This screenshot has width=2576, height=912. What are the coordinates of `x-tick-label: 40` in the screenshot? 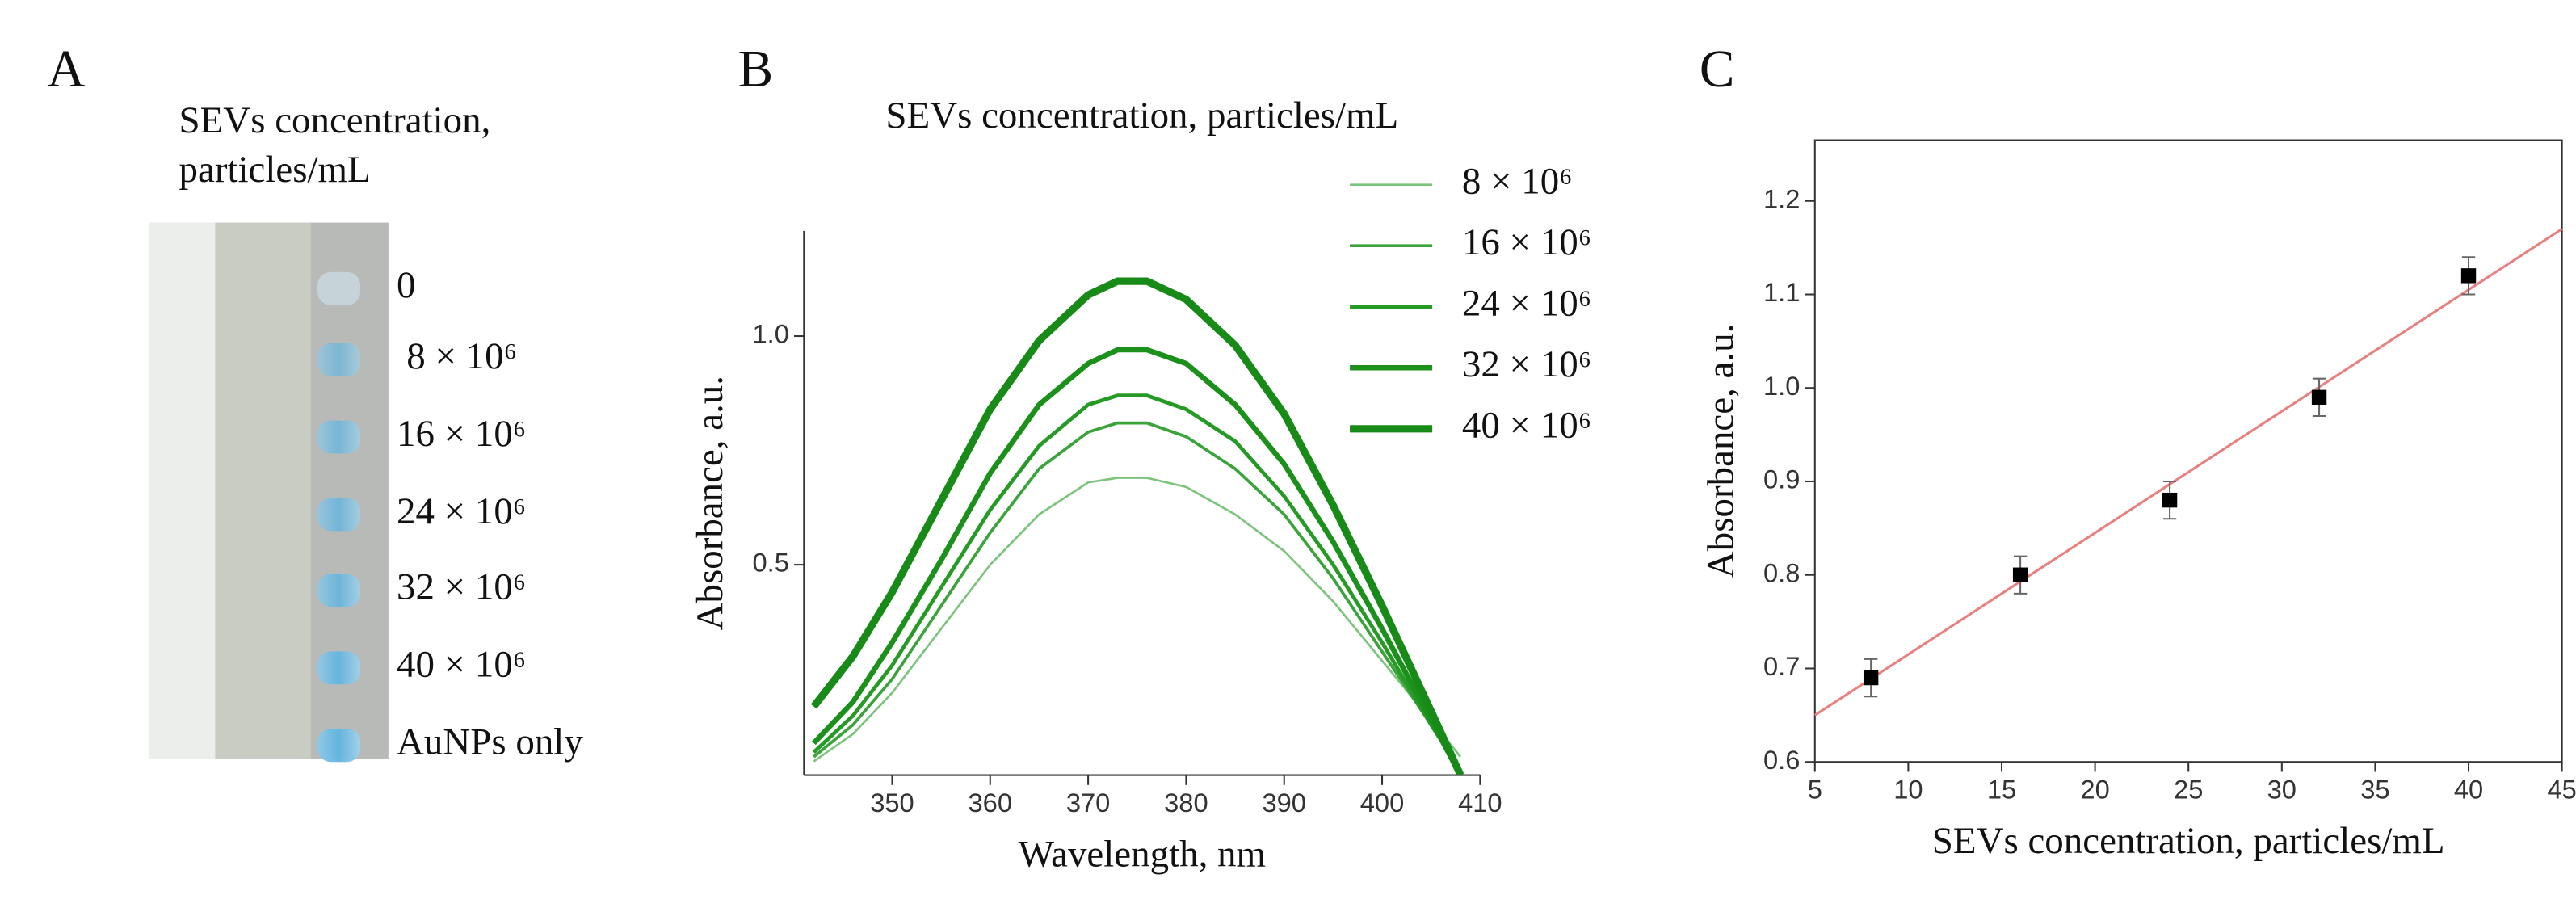 It's located at (2469, 790).